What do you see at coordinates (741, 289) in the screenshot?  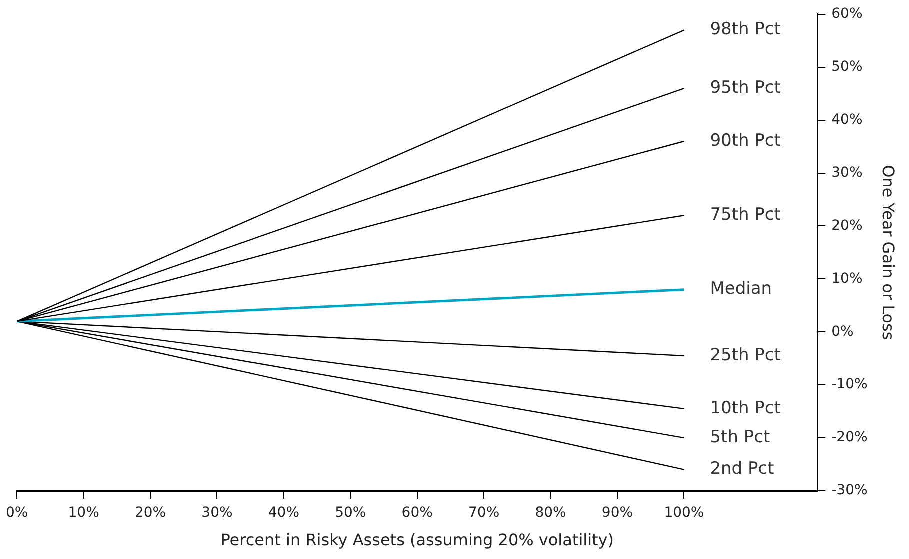 I see `series-label: Median` at bounding box center [741, 289].